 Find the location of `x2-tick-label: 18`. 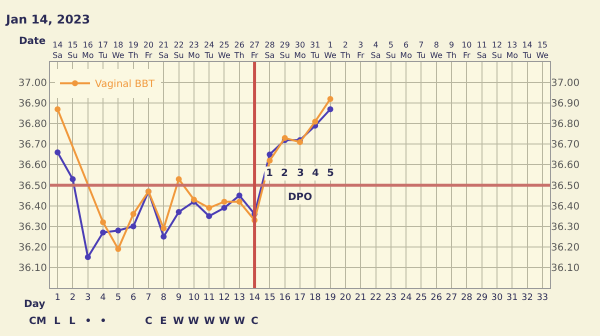

x2-tick-label: 18 is located at coordinates (315, 297).